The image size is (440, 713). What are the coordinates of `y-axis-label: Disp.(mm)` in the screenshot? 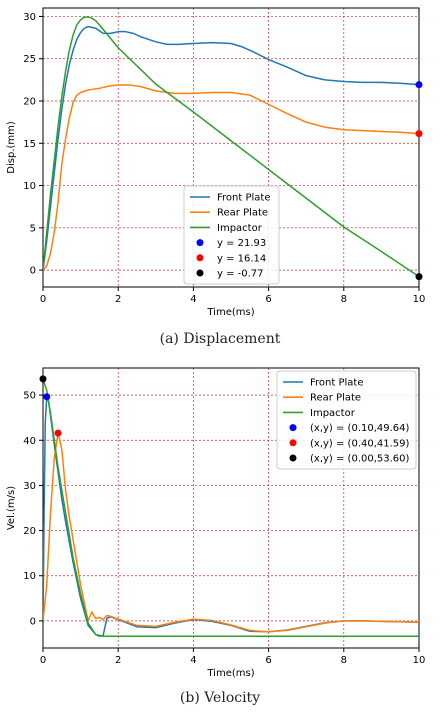 It's located at (11, 147).